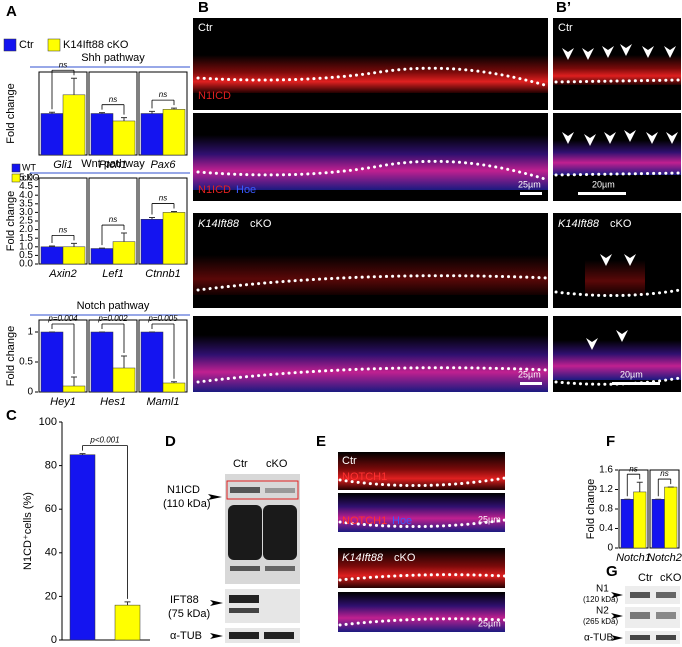 The height and width of the screenshot is (647, 682). Describe the element at coordinates (262, 490) in the screenshot. I see `highlight-box` at that location.